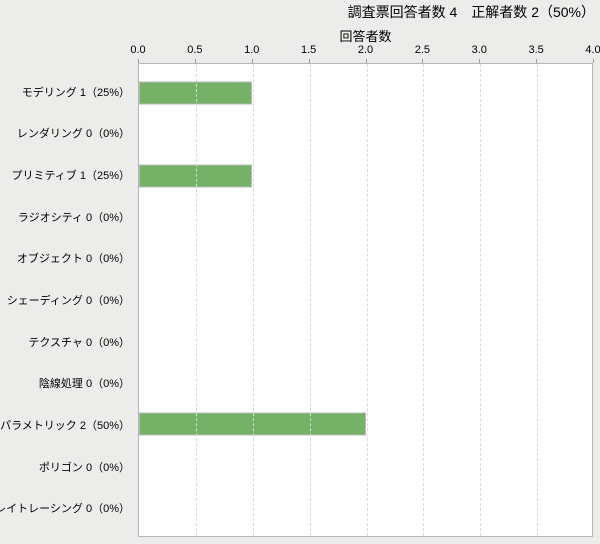  I want to click on x-tick-label: 1.0, so click(252, 50).